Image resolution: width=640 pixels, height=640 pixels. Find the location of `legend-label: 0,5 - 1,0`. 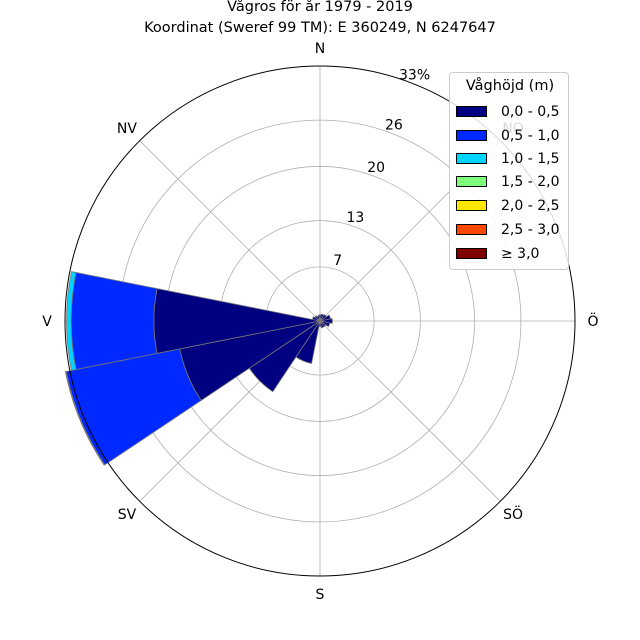

legend-label: 0,5 - 1,0 is located at coordinates (530, 136).